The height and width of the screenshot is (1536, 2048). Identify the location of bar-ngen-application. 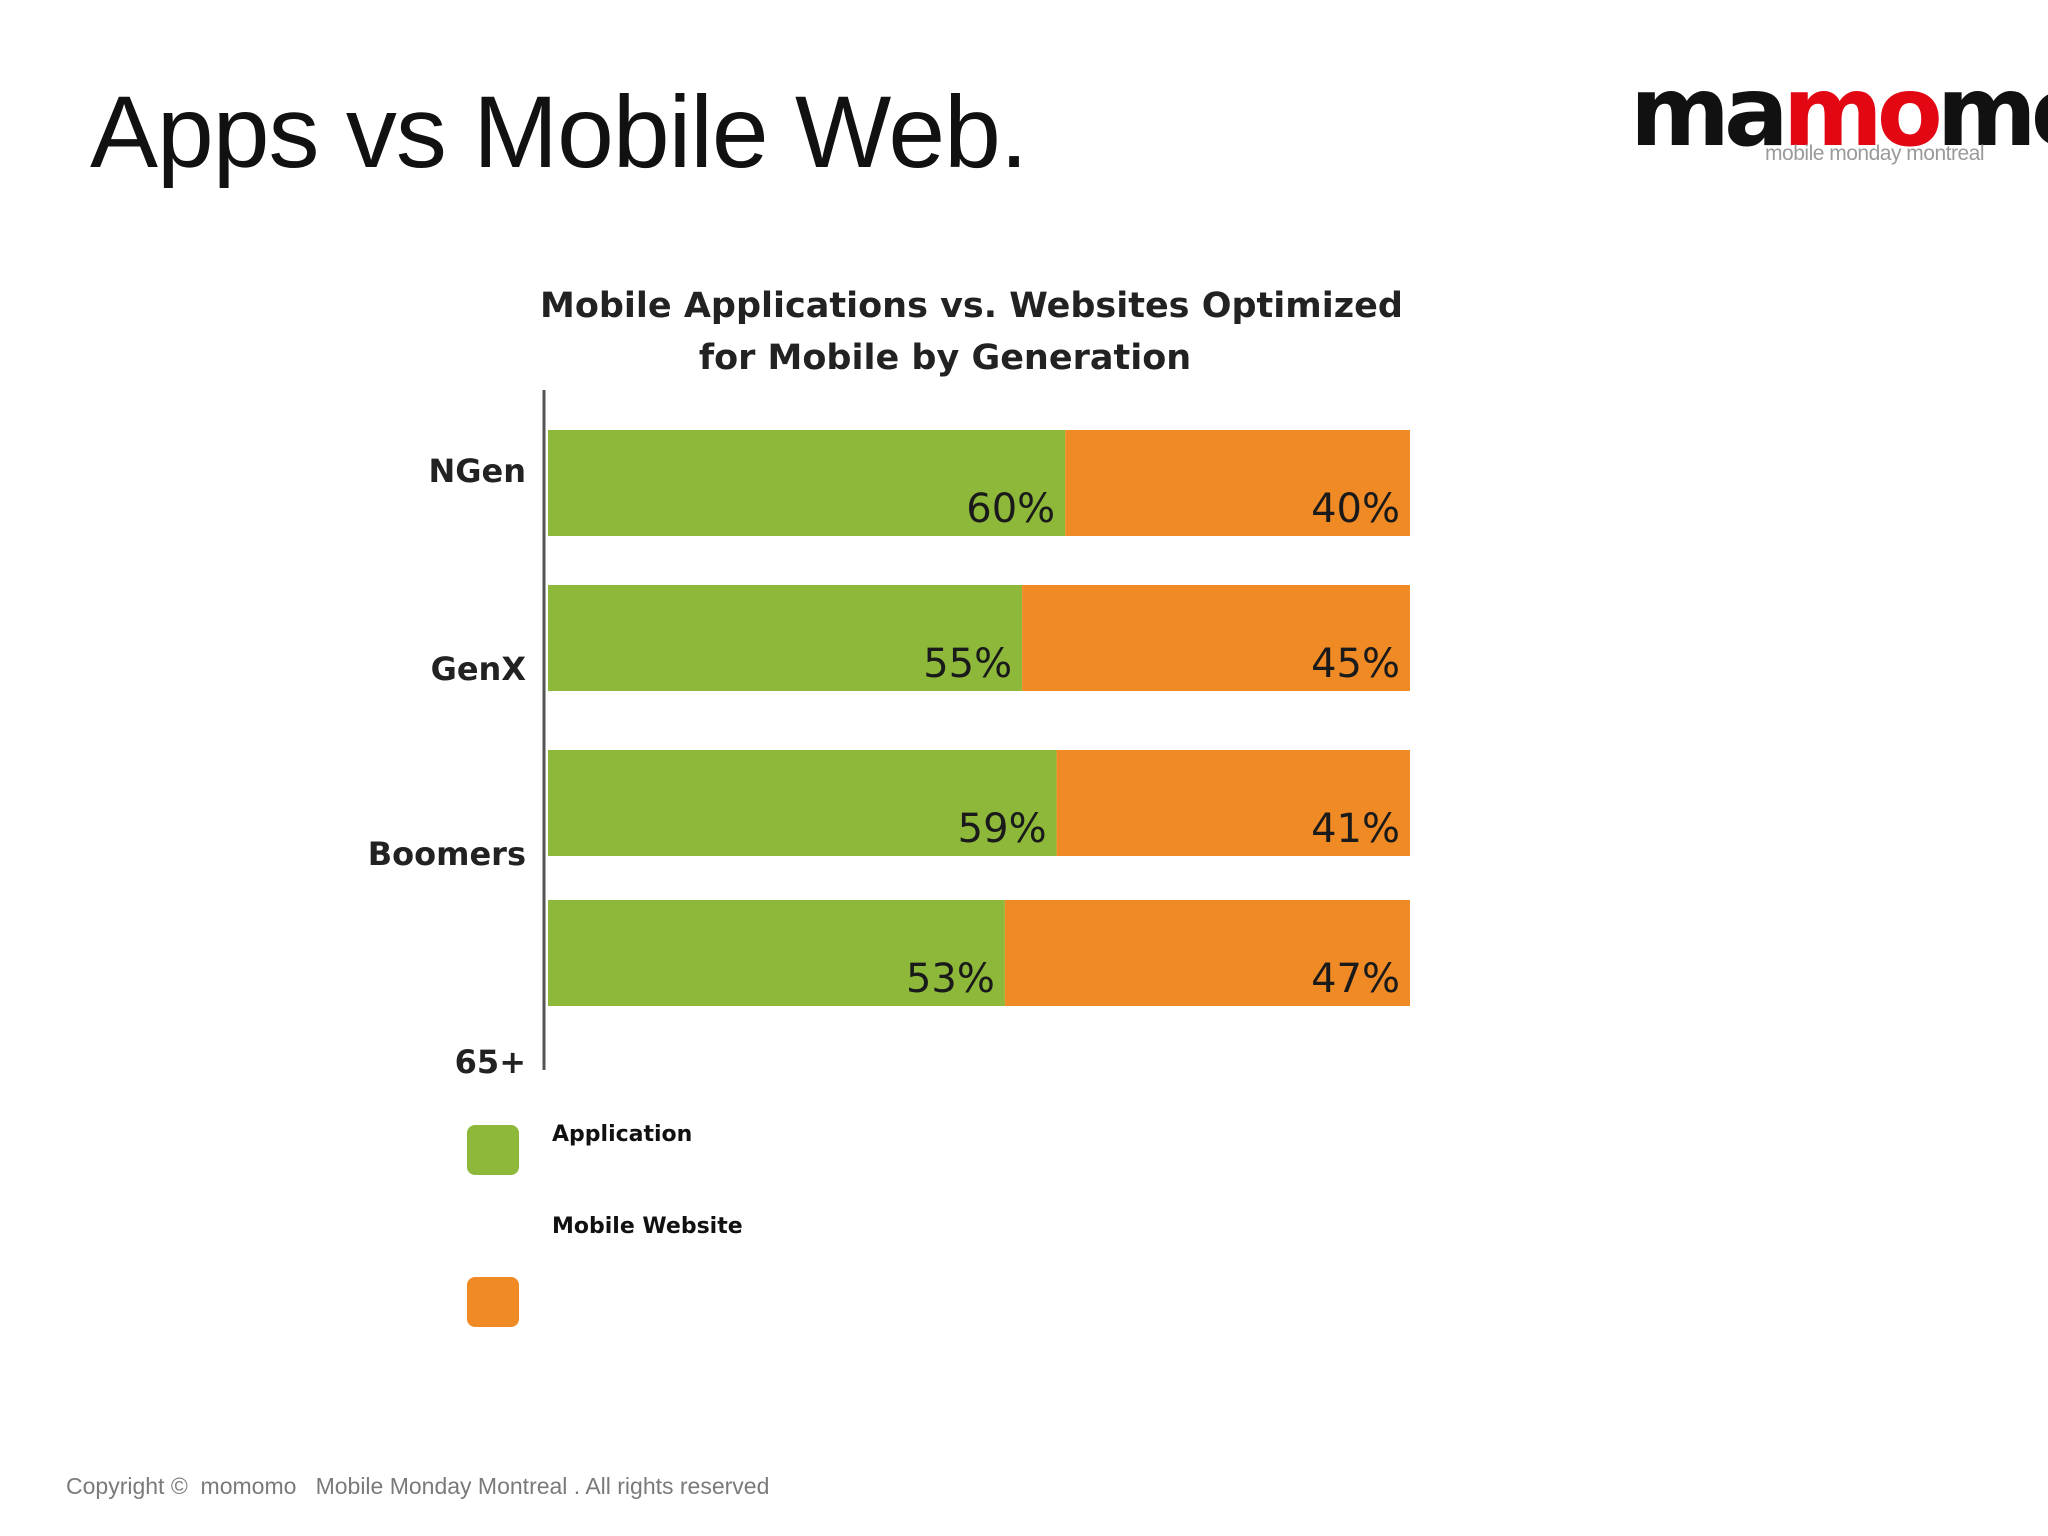
(807, 483).